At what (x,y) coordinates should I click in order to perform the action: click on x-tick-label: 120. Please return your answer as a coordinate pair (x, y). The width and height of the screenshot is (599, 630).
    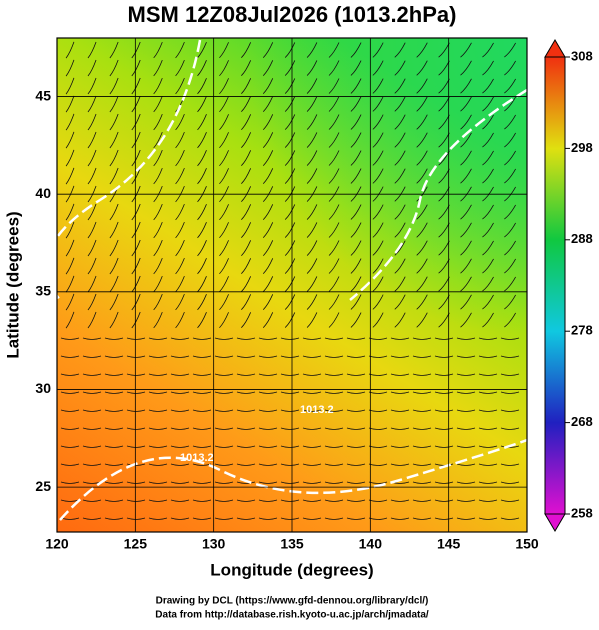
    Looking at the image, I should click on (57, 544).